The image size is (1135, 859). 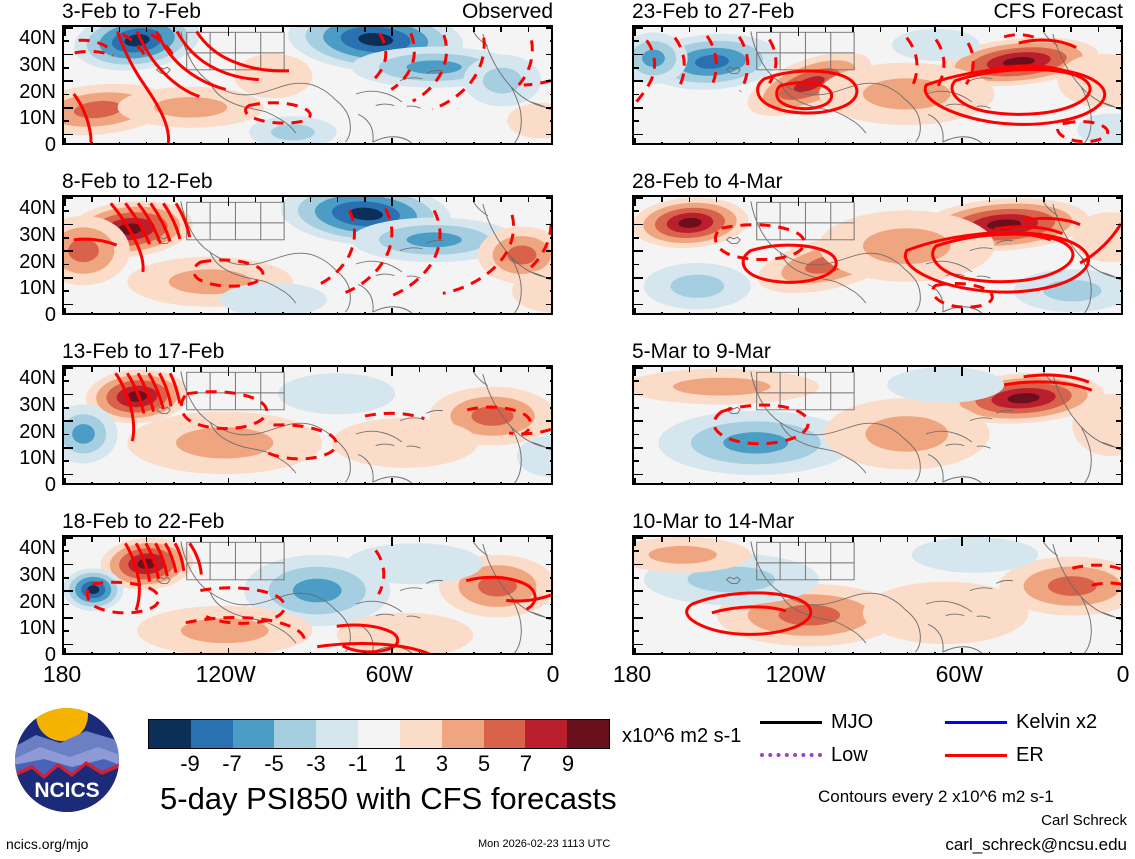 What do you see at coordinates (918, 262) in the screenshot?
I see `contour-lines` at bounding box center [918, 262].